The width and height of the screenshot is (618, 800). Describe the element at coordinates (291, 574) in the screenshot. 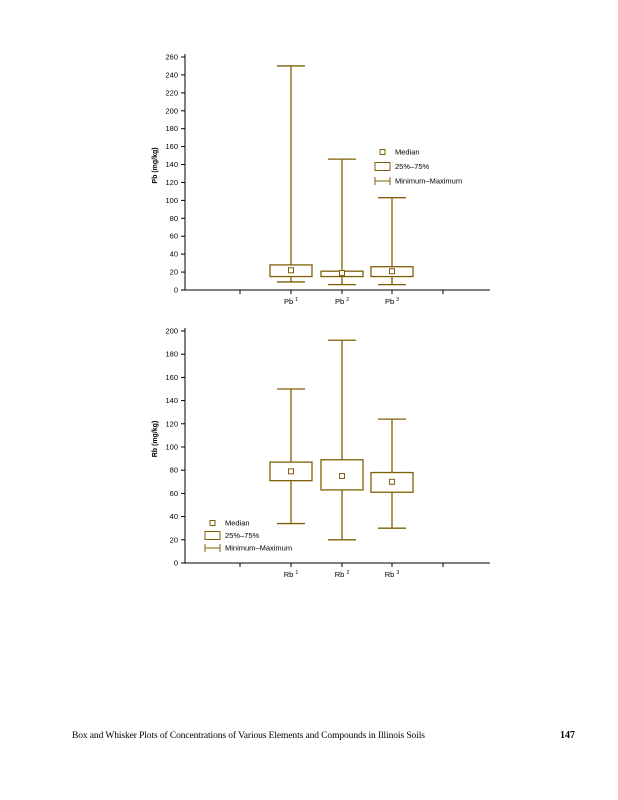

I see `category-label: Rb 1` at that location.